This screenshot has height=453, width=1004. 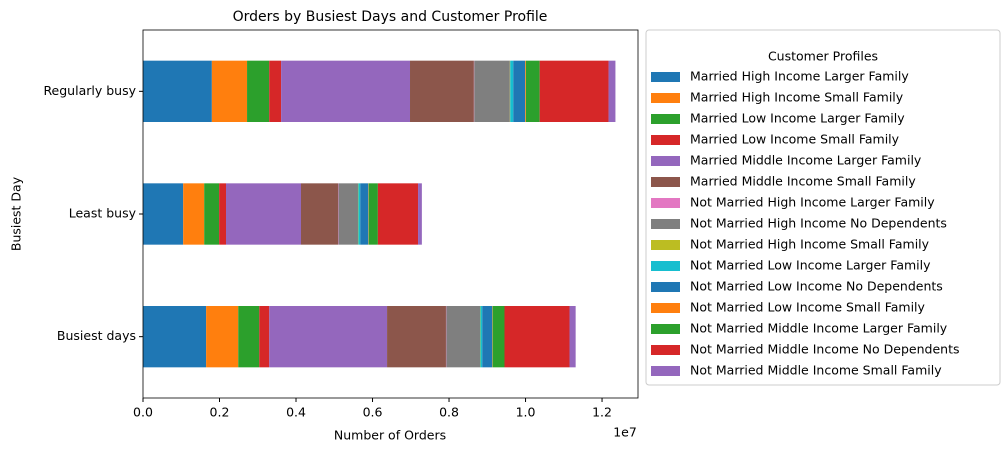 I want to click on legend-label: Married High Income Larger Family, so click(x=799, y=76).